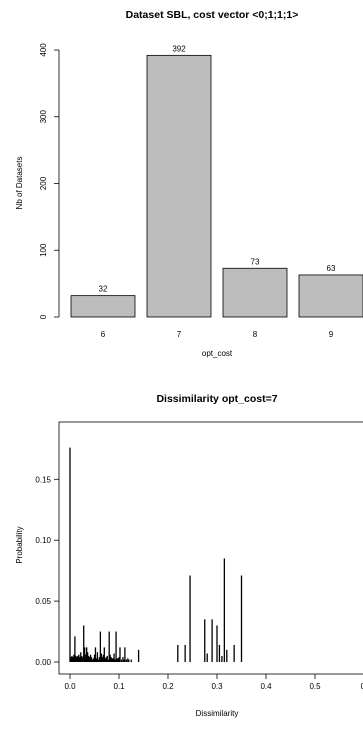  Describe the element at coordinates (179, 48) in the screenshot. I see `bar-data-label: 392` at that location.